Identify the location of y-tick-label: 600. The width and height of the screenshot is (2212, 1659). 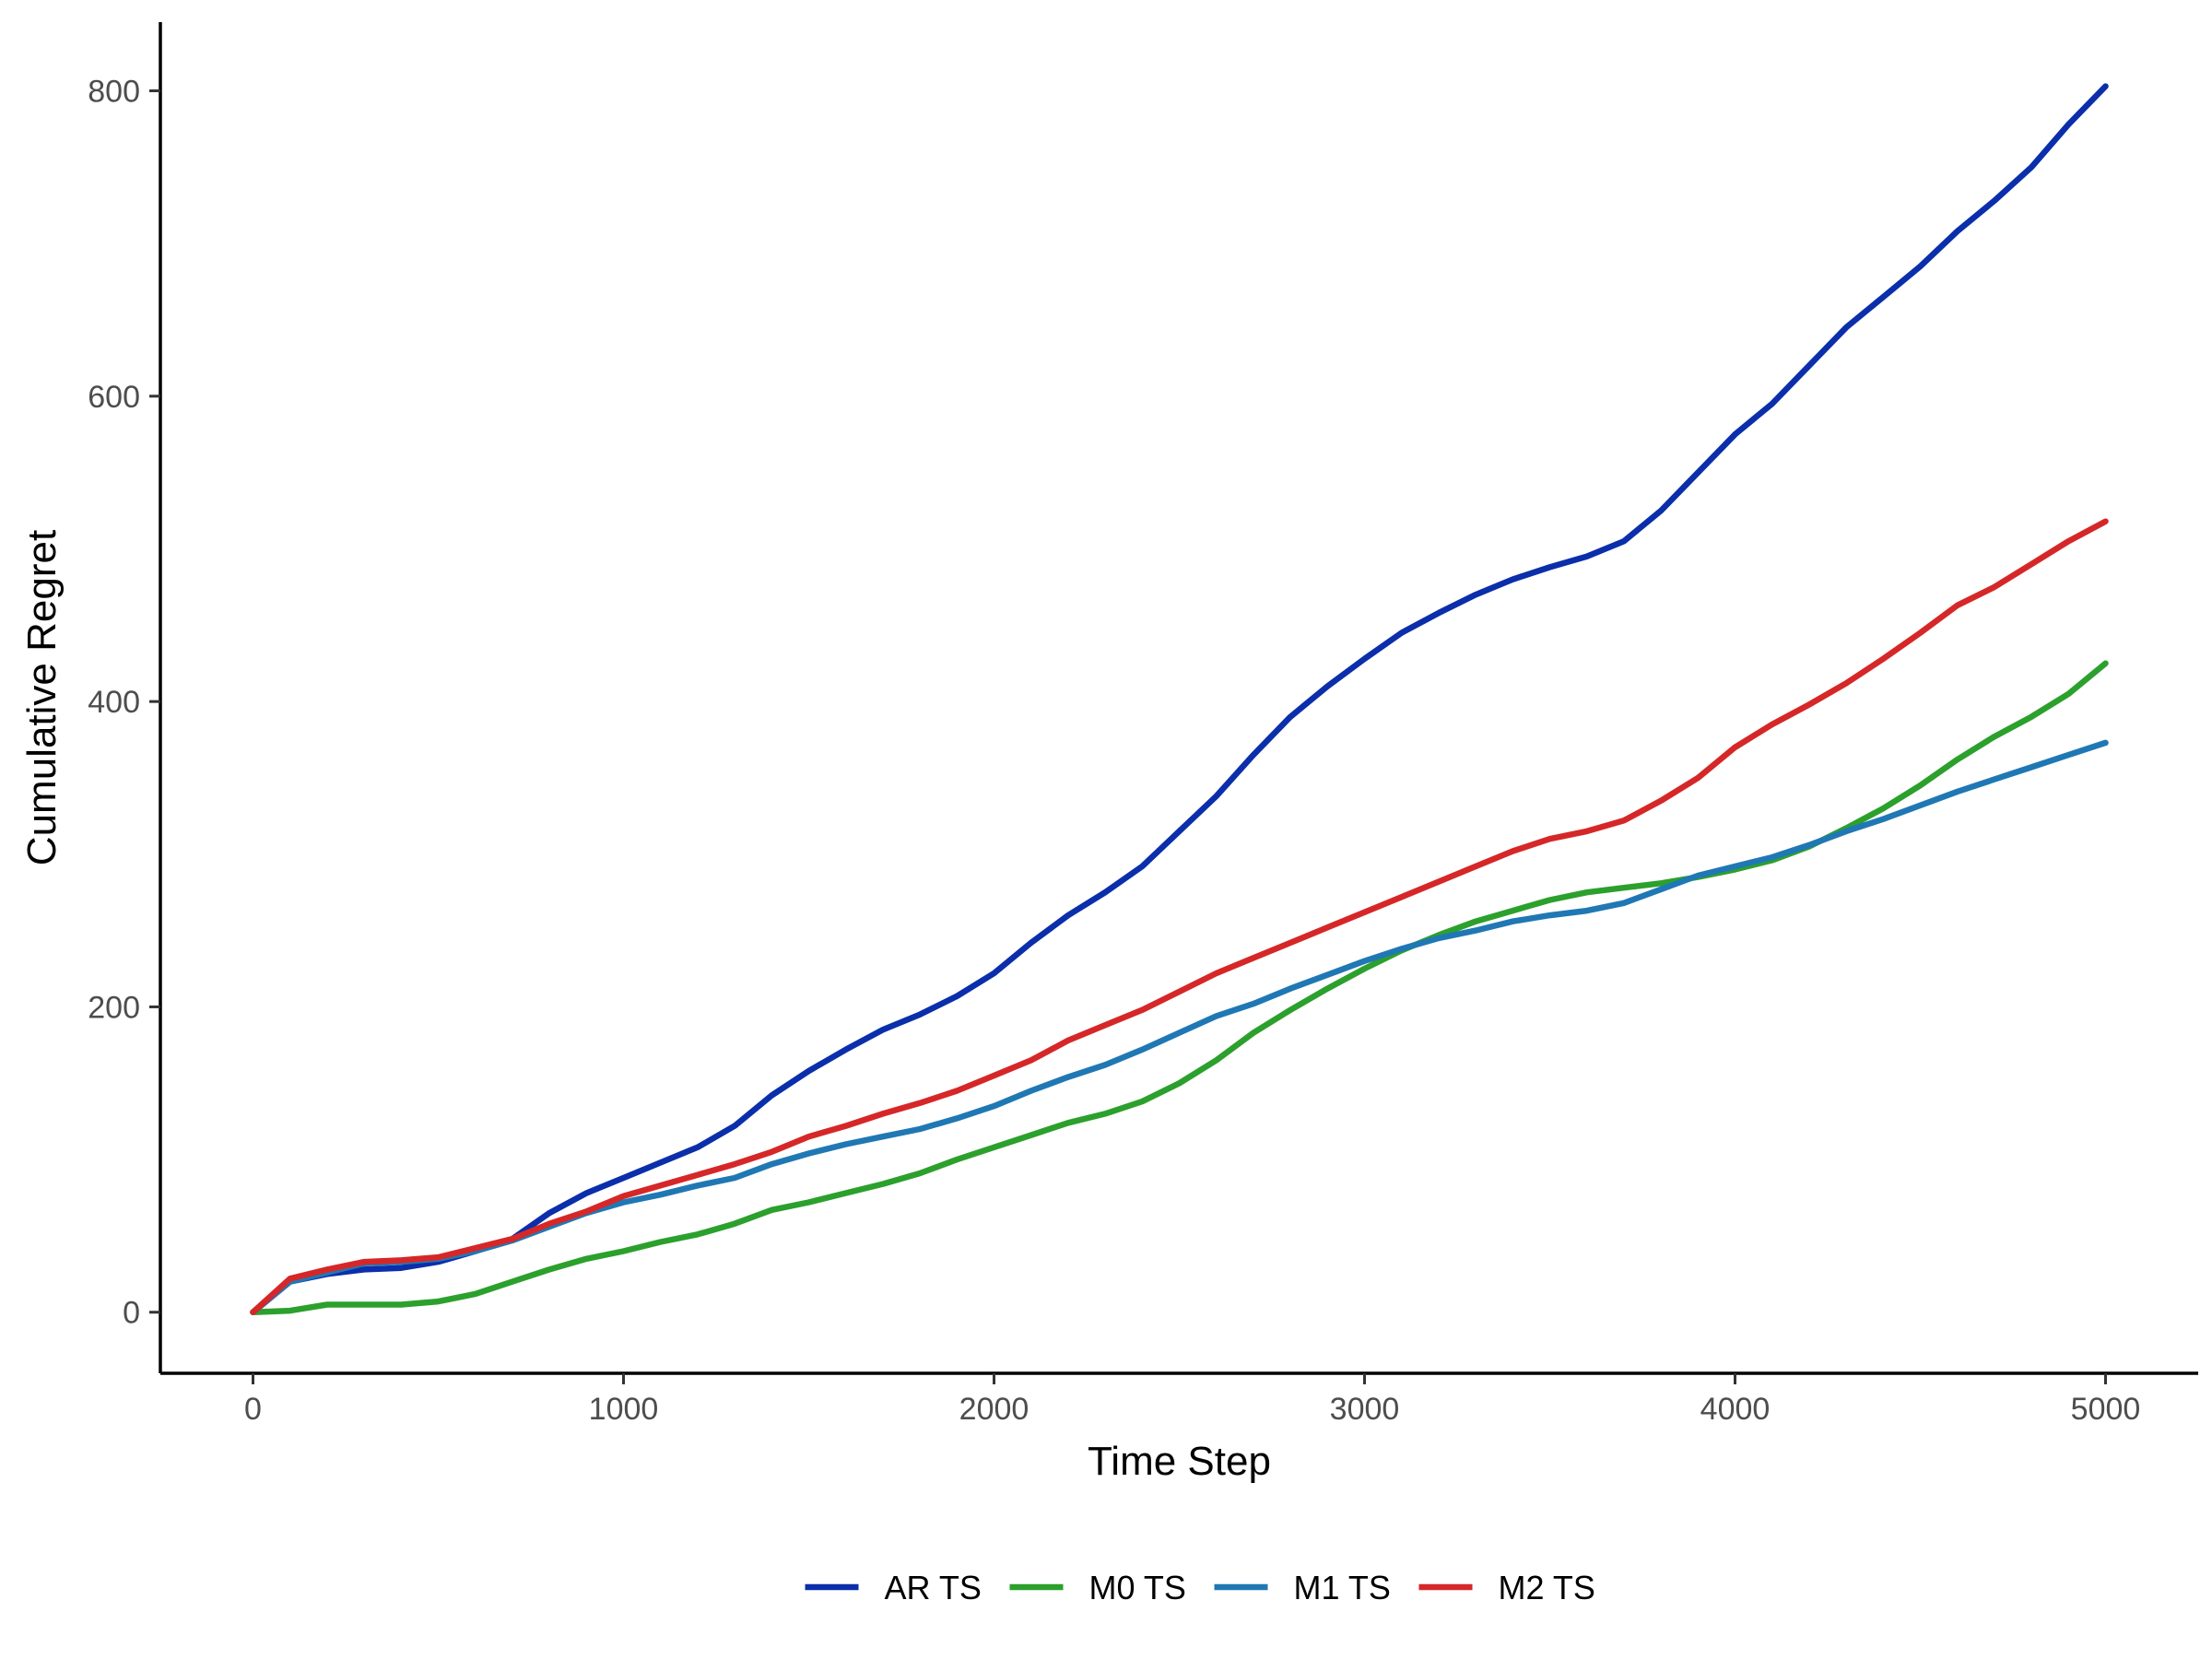
(114, 397).